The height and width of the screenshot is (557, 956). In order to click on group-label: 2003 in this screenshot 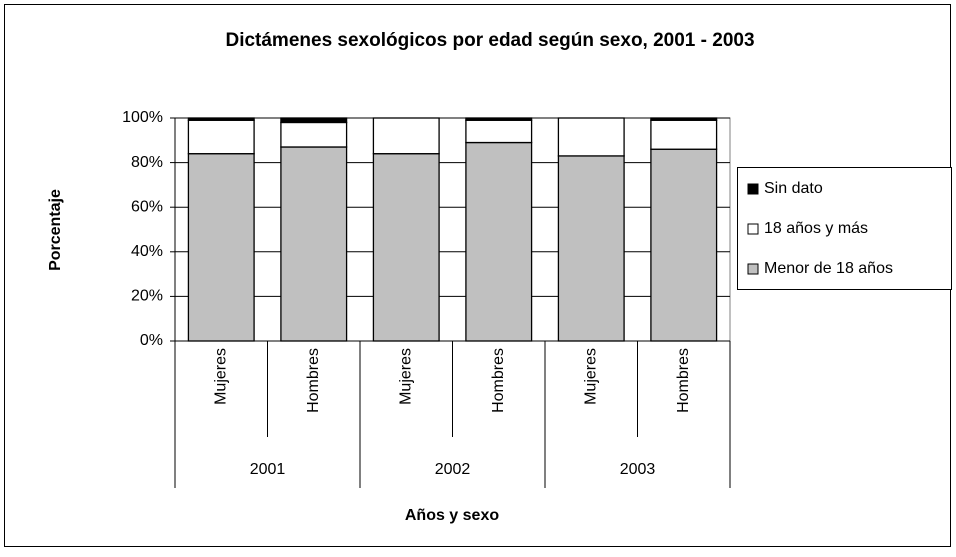, I will do `click(638, 469)`.